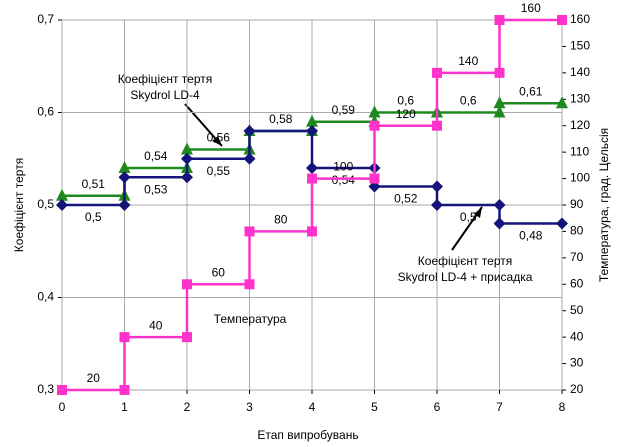 The height and width of the screenshot is (447, 617). Describe the element at coordinates (307, 435) in the screenshot. I see `x-axis-label: Етап випробувань` at that location.